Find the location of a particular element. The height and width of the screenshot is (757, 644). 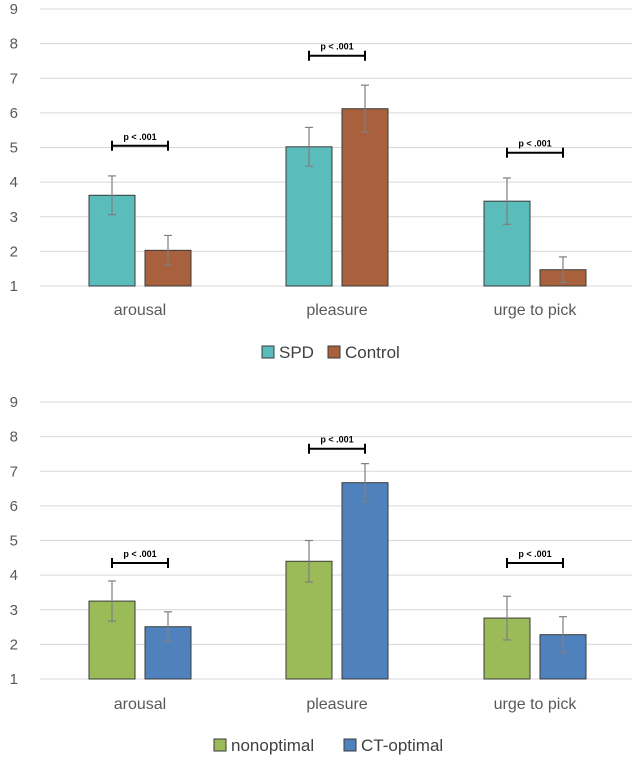

bar-spd-pleasure is located at coordinates (309, 216).